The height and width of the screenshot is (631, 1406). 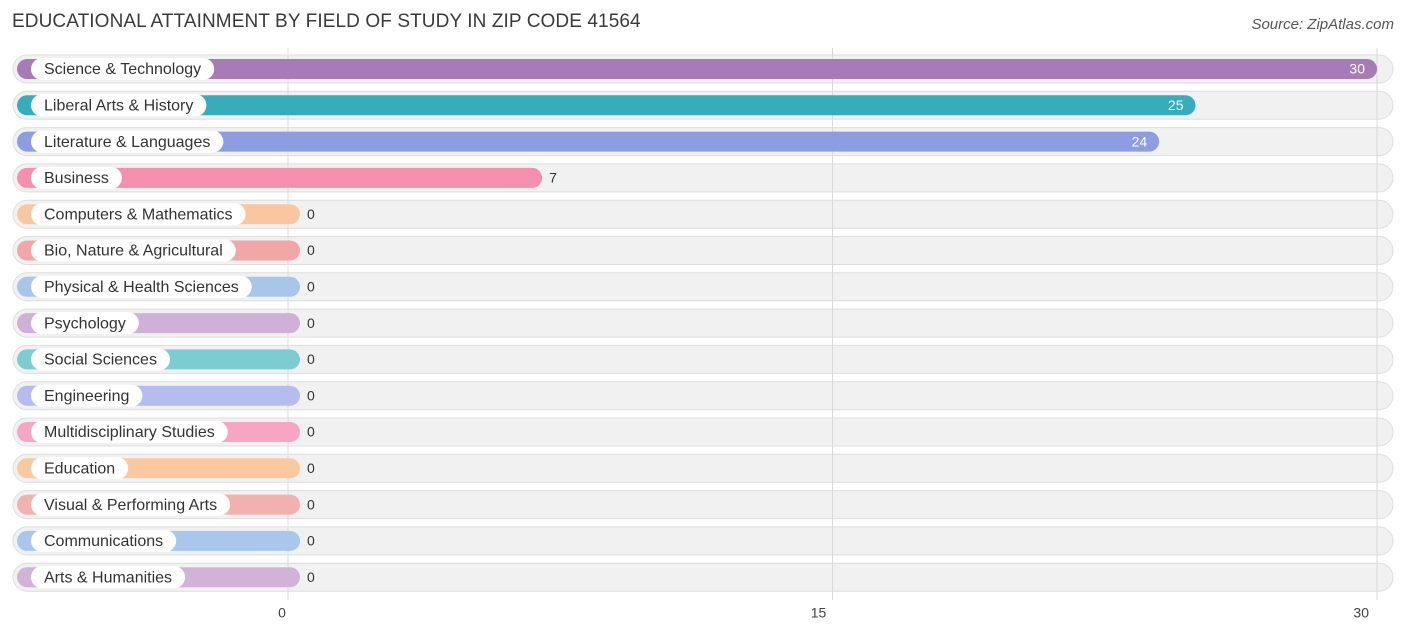 What do you see at coordinates (588, 141) in the screenshot?
I see `bar-literature-and-languages` at bounding box center [588, 141].